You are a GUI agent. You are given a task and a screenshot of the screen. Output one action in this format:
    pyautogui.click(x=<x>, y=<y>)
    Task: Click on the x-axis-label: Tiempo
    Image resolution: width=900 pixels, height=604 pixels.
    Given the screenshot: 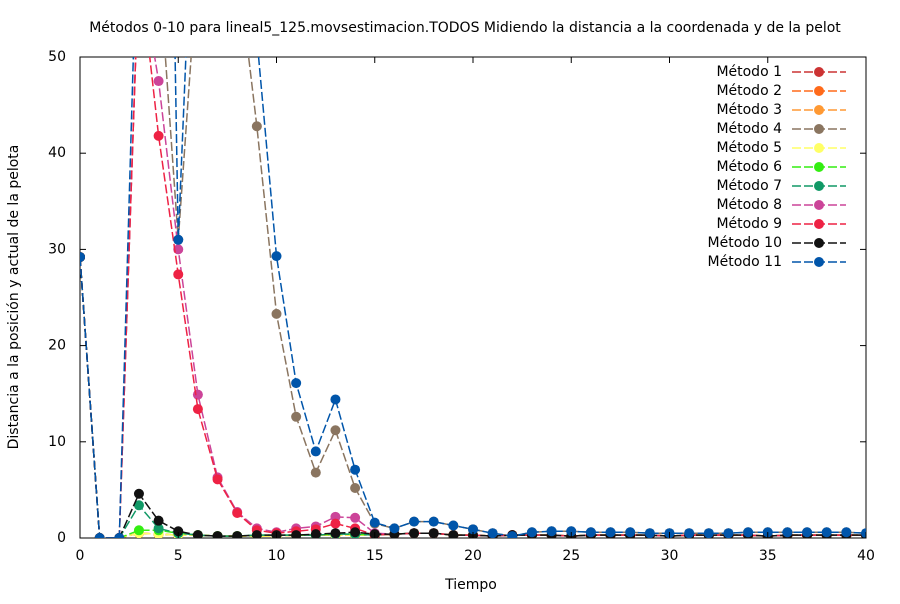 What is the action you would take?
    pyautogui.click(x=470, y=585)
    